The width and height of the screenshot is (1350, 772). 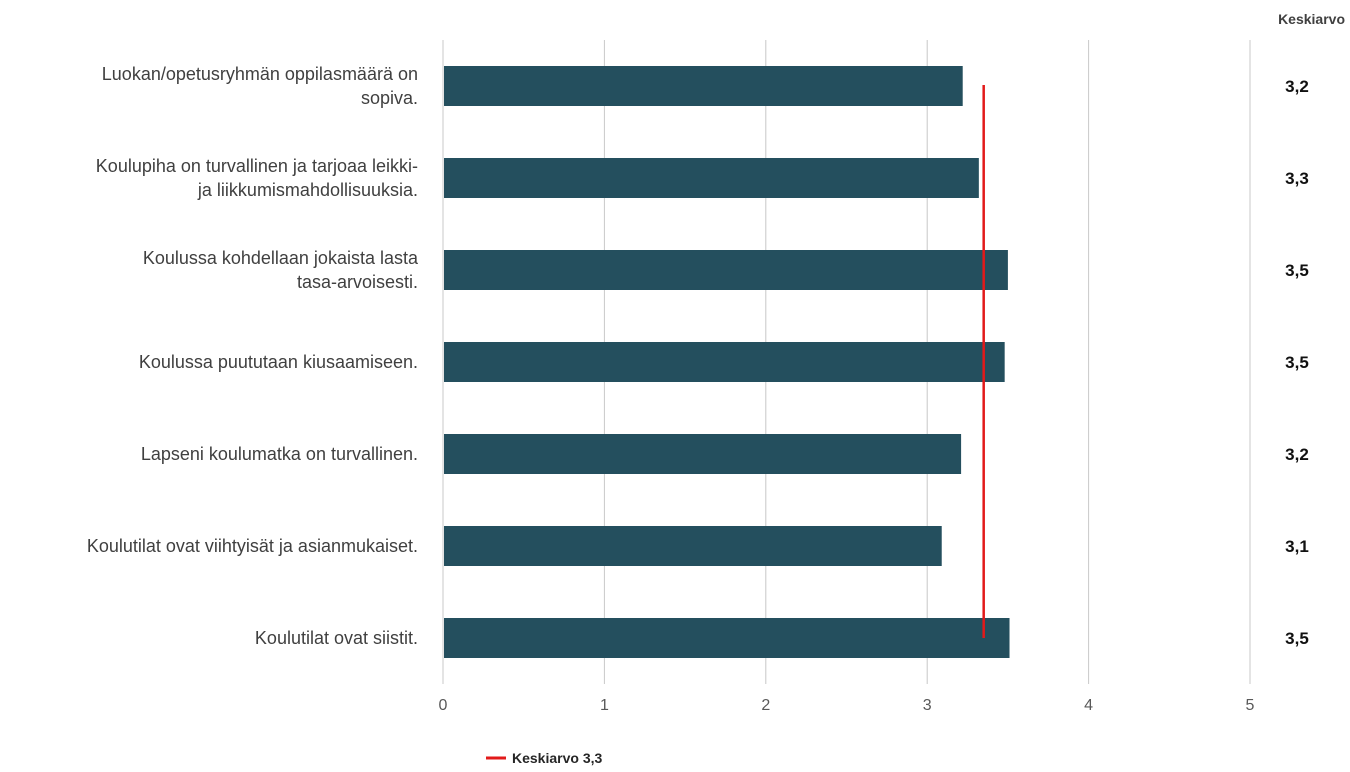 What do you see at coordinates (1297, 454) in the screenshot?
I see `value-label-5: 3,2` at bounding box center [1297, 454].